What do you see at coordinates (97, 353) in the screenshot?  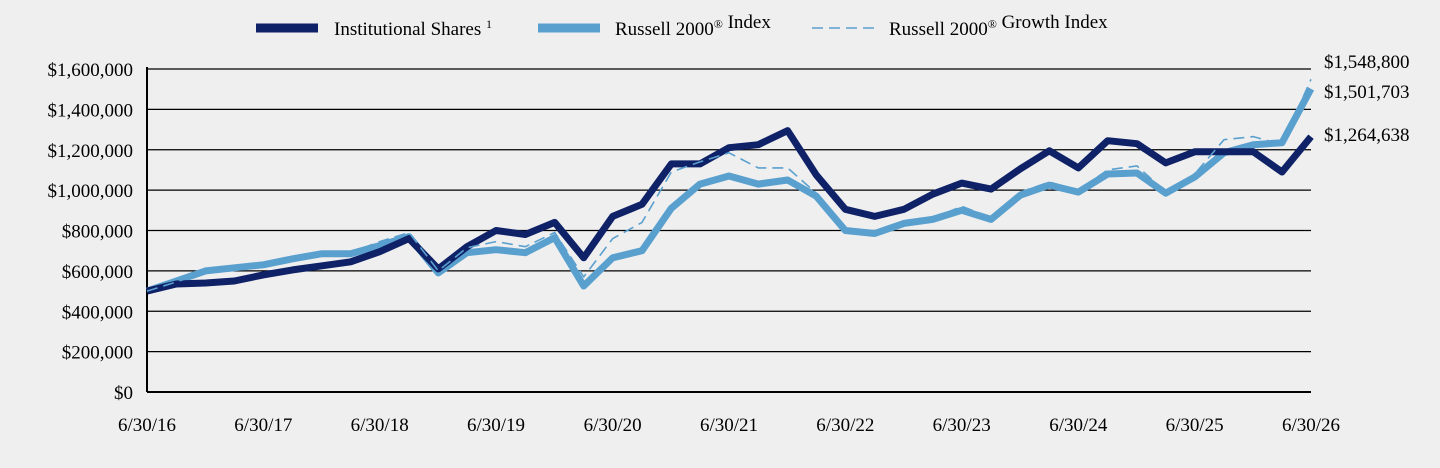 I see `y-tick-label: $200,000` at bounding box center [97, 353].